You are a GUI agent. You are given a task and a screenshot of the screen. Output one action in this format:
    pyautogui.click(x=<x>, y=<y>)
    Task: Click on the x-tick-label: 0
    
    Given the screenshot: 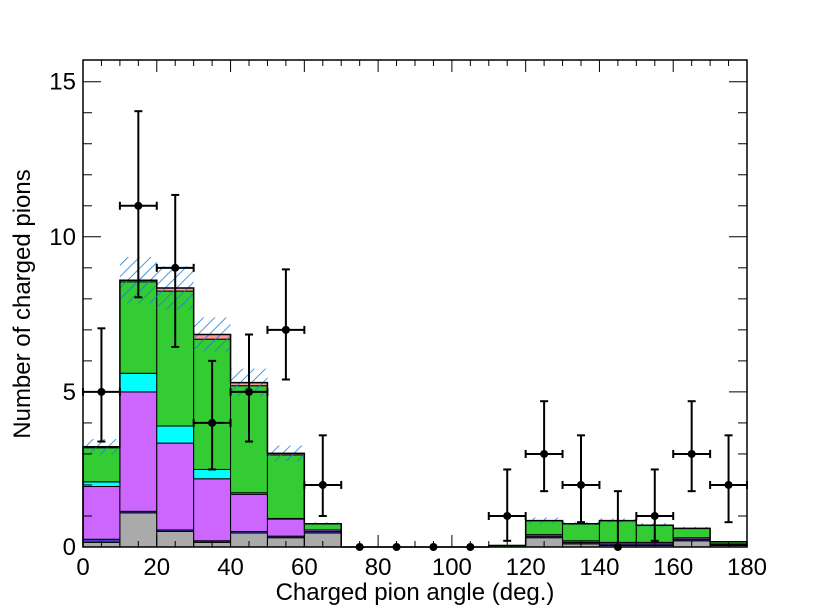 What is the action you would take?
    pyautogui.click(x=82, y=567)
    